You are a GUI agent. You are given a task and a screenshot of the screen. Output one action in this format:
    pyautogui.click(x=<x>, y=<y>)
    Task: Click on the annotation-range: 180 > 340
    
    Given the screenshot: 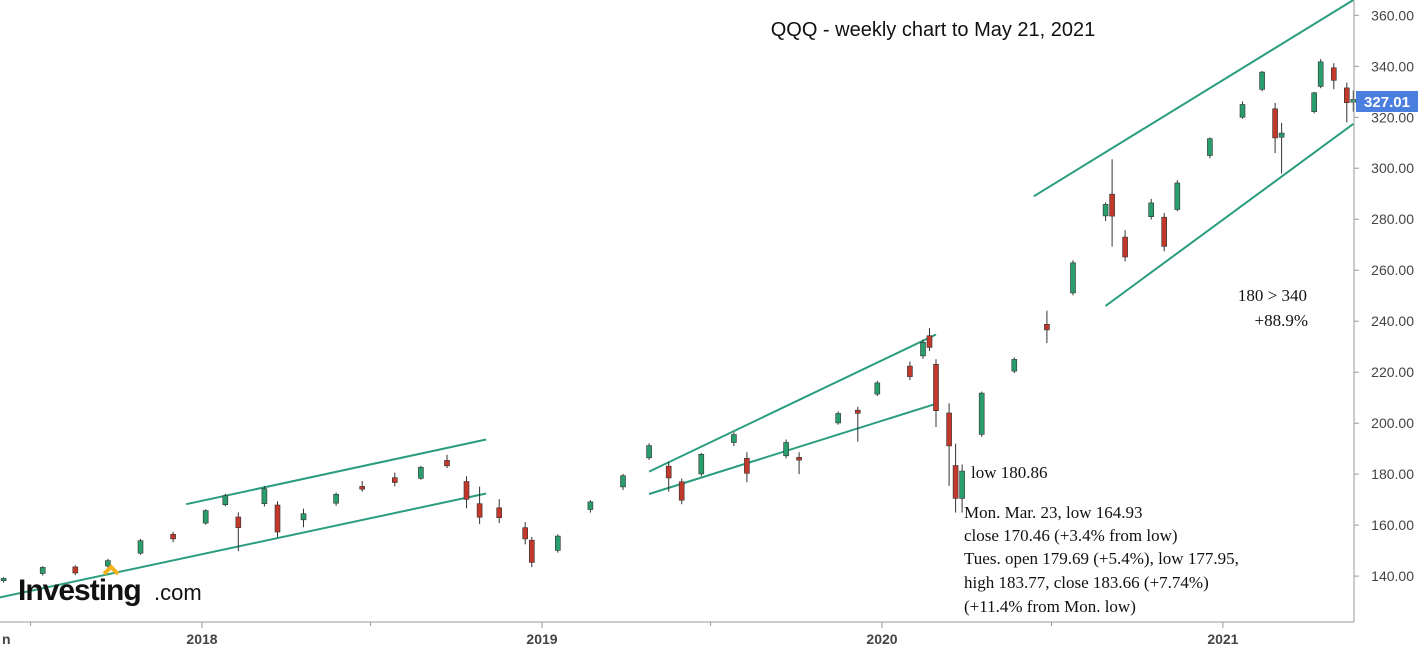 What is the action you would take?
    pyautogui.click(x=1272, y=295)
    